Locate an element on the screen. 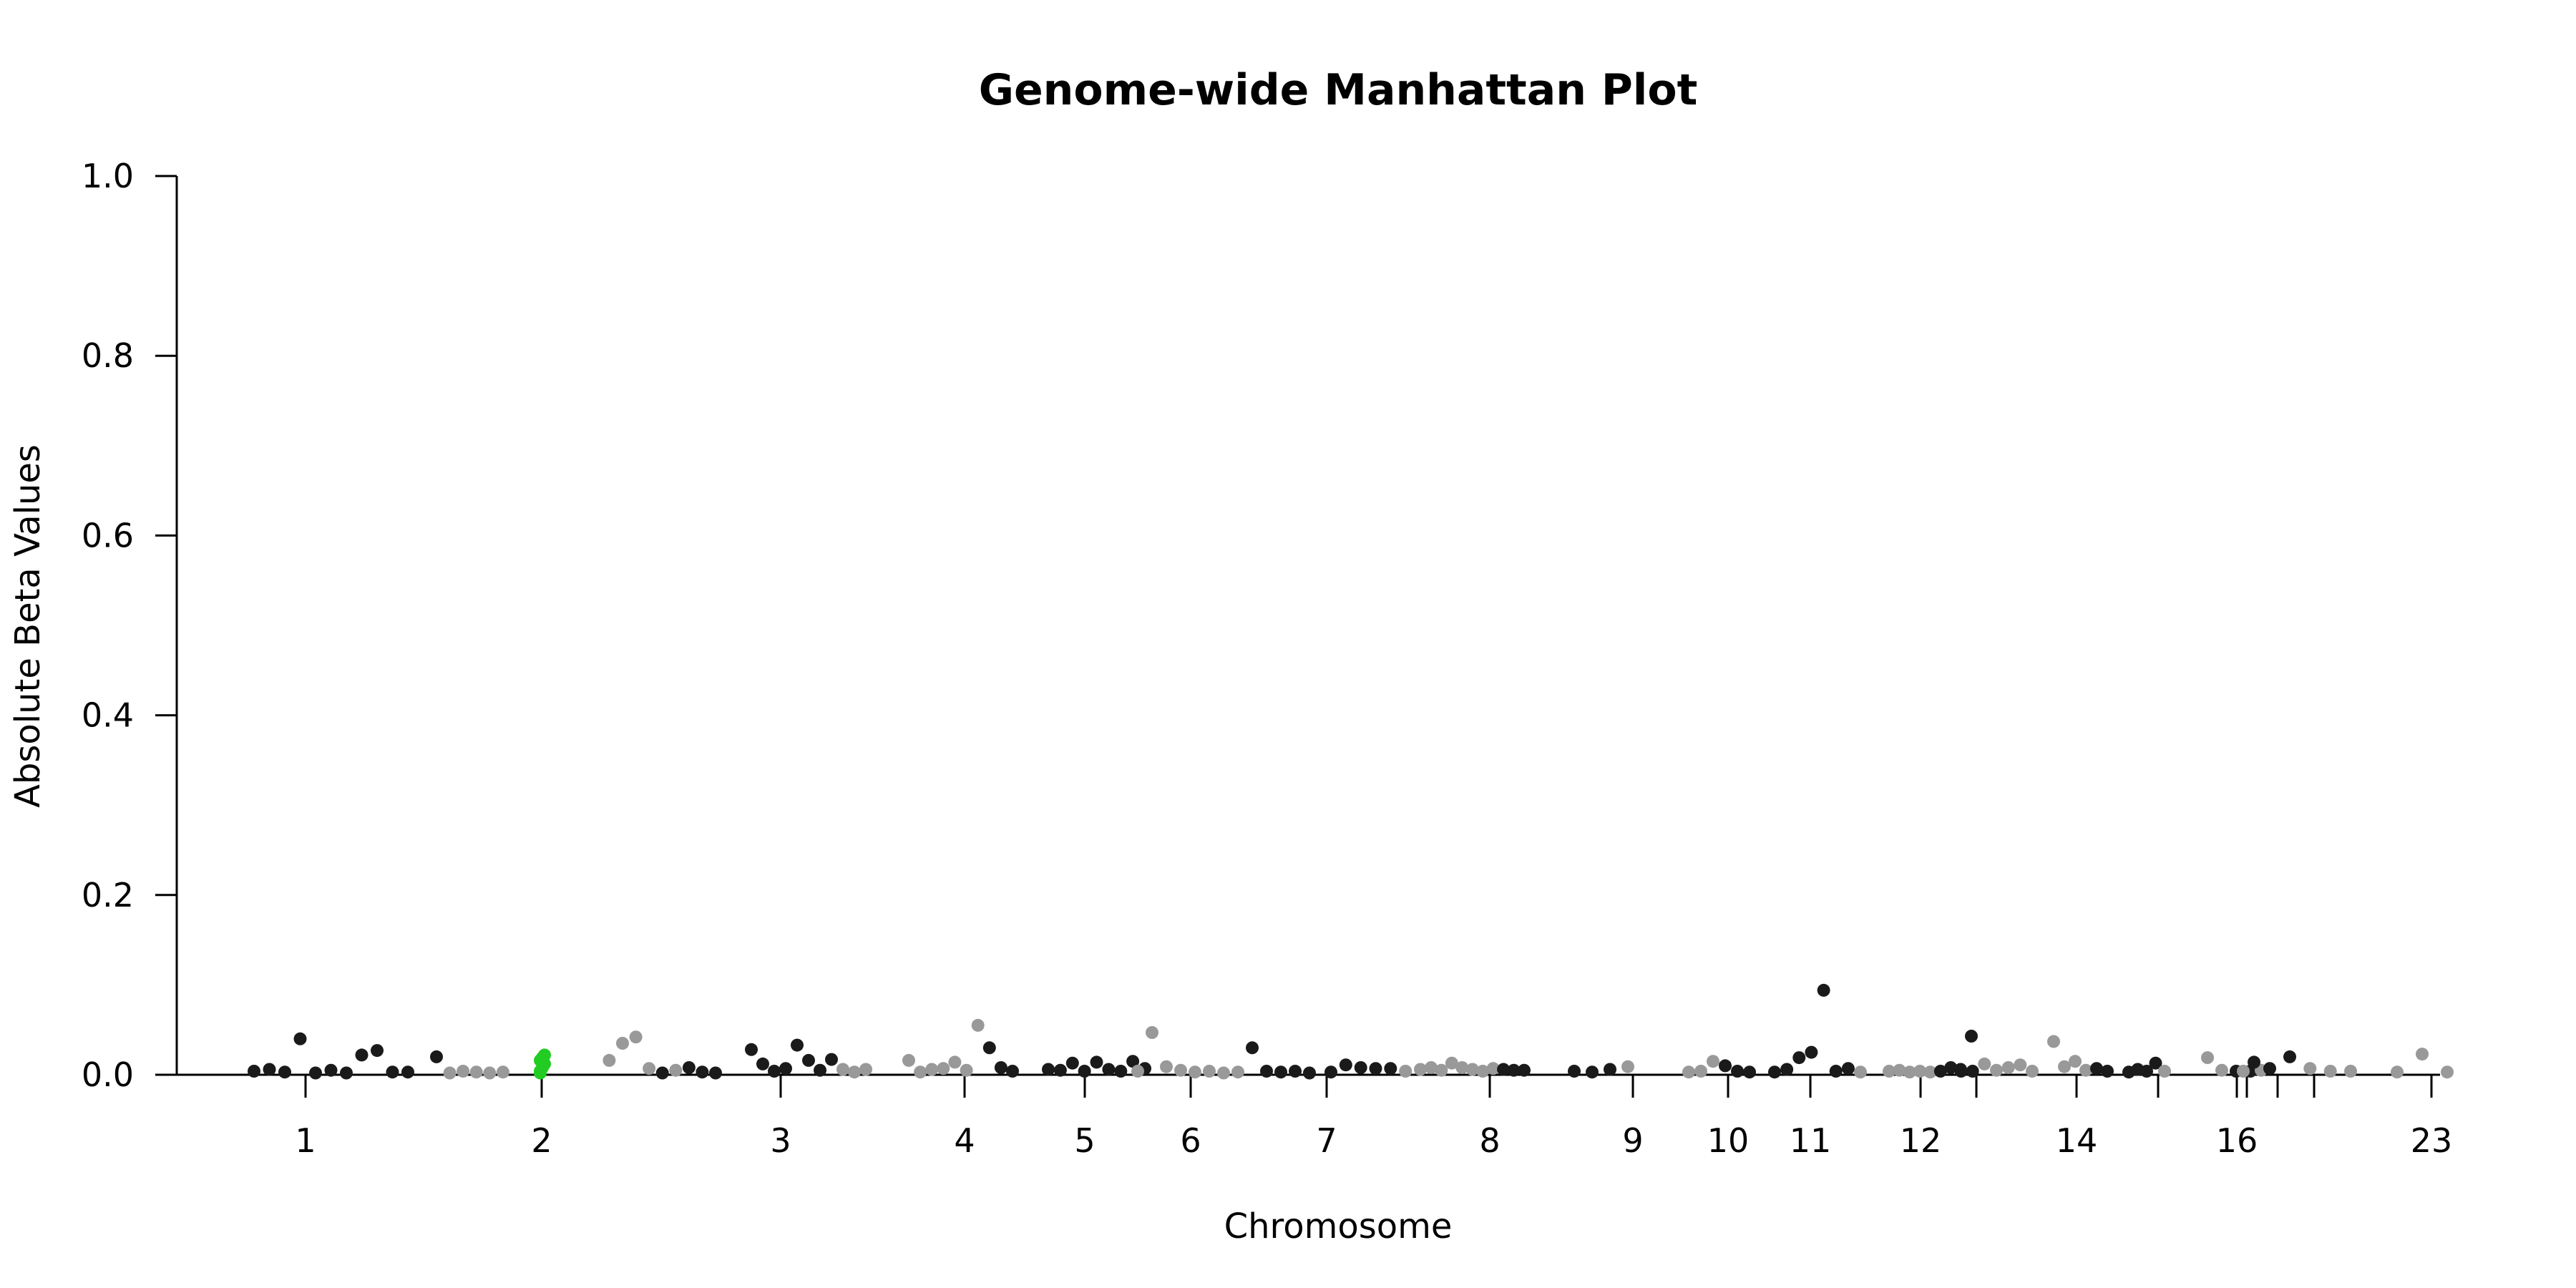 Image resolution: width=2576 pixels, height=1288 pixels. x-tick-label: 1 is located at coordinates (305, 1140).